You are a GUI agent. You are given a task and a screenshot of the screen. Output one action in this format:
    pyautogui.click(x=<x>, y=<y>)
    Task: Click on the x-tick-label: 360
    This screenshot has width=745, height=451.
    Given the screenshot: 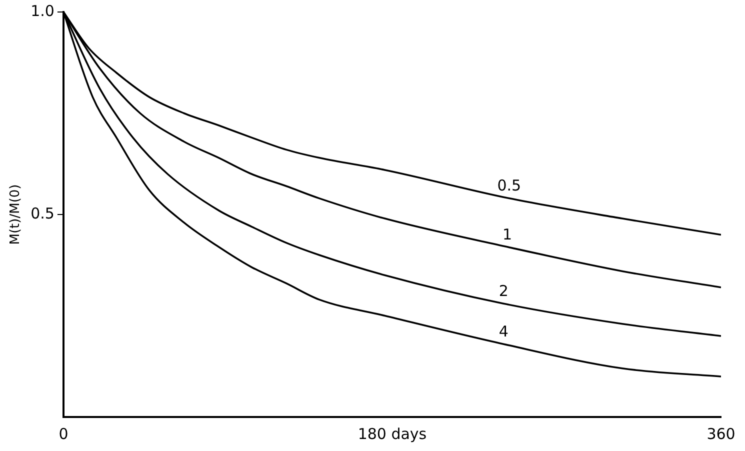 What is the action you would take?
    pyautogui.click(x=721, y=433)
    